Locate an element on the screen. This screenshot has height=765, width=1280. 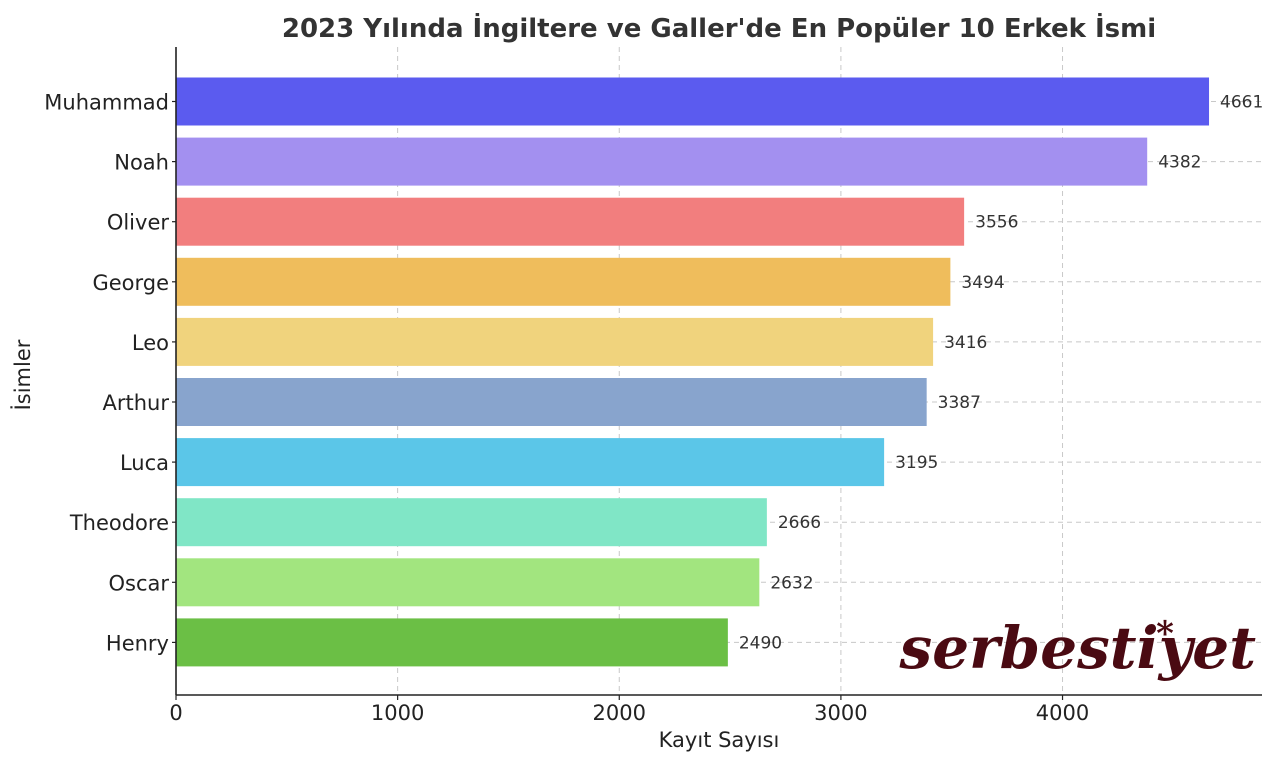
watermark-text: serbestiyet is located at coordinates (1078, 648).